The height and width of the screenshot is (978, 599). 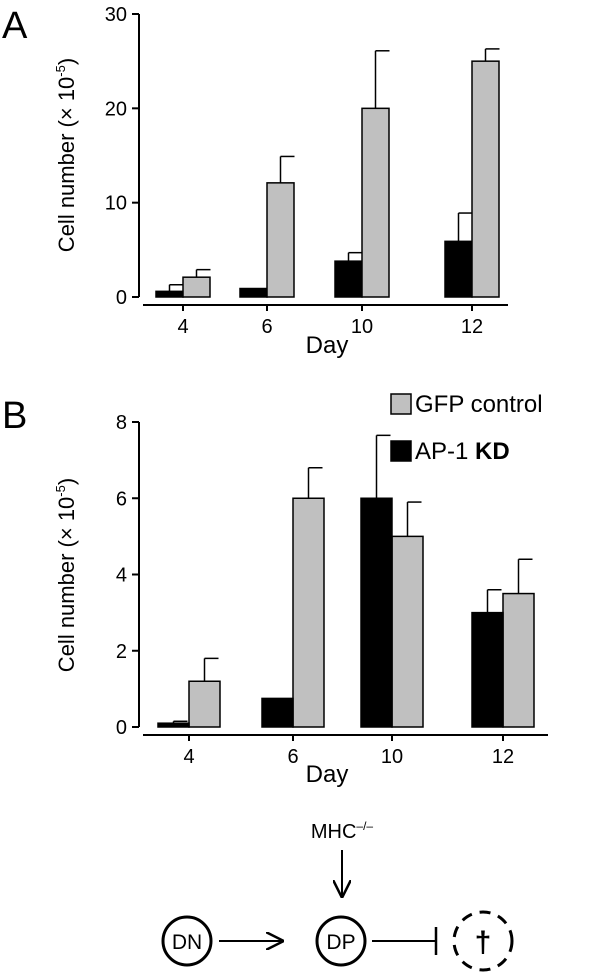 I want to click on node-dp-label: DP, so click(x=340, y=942).